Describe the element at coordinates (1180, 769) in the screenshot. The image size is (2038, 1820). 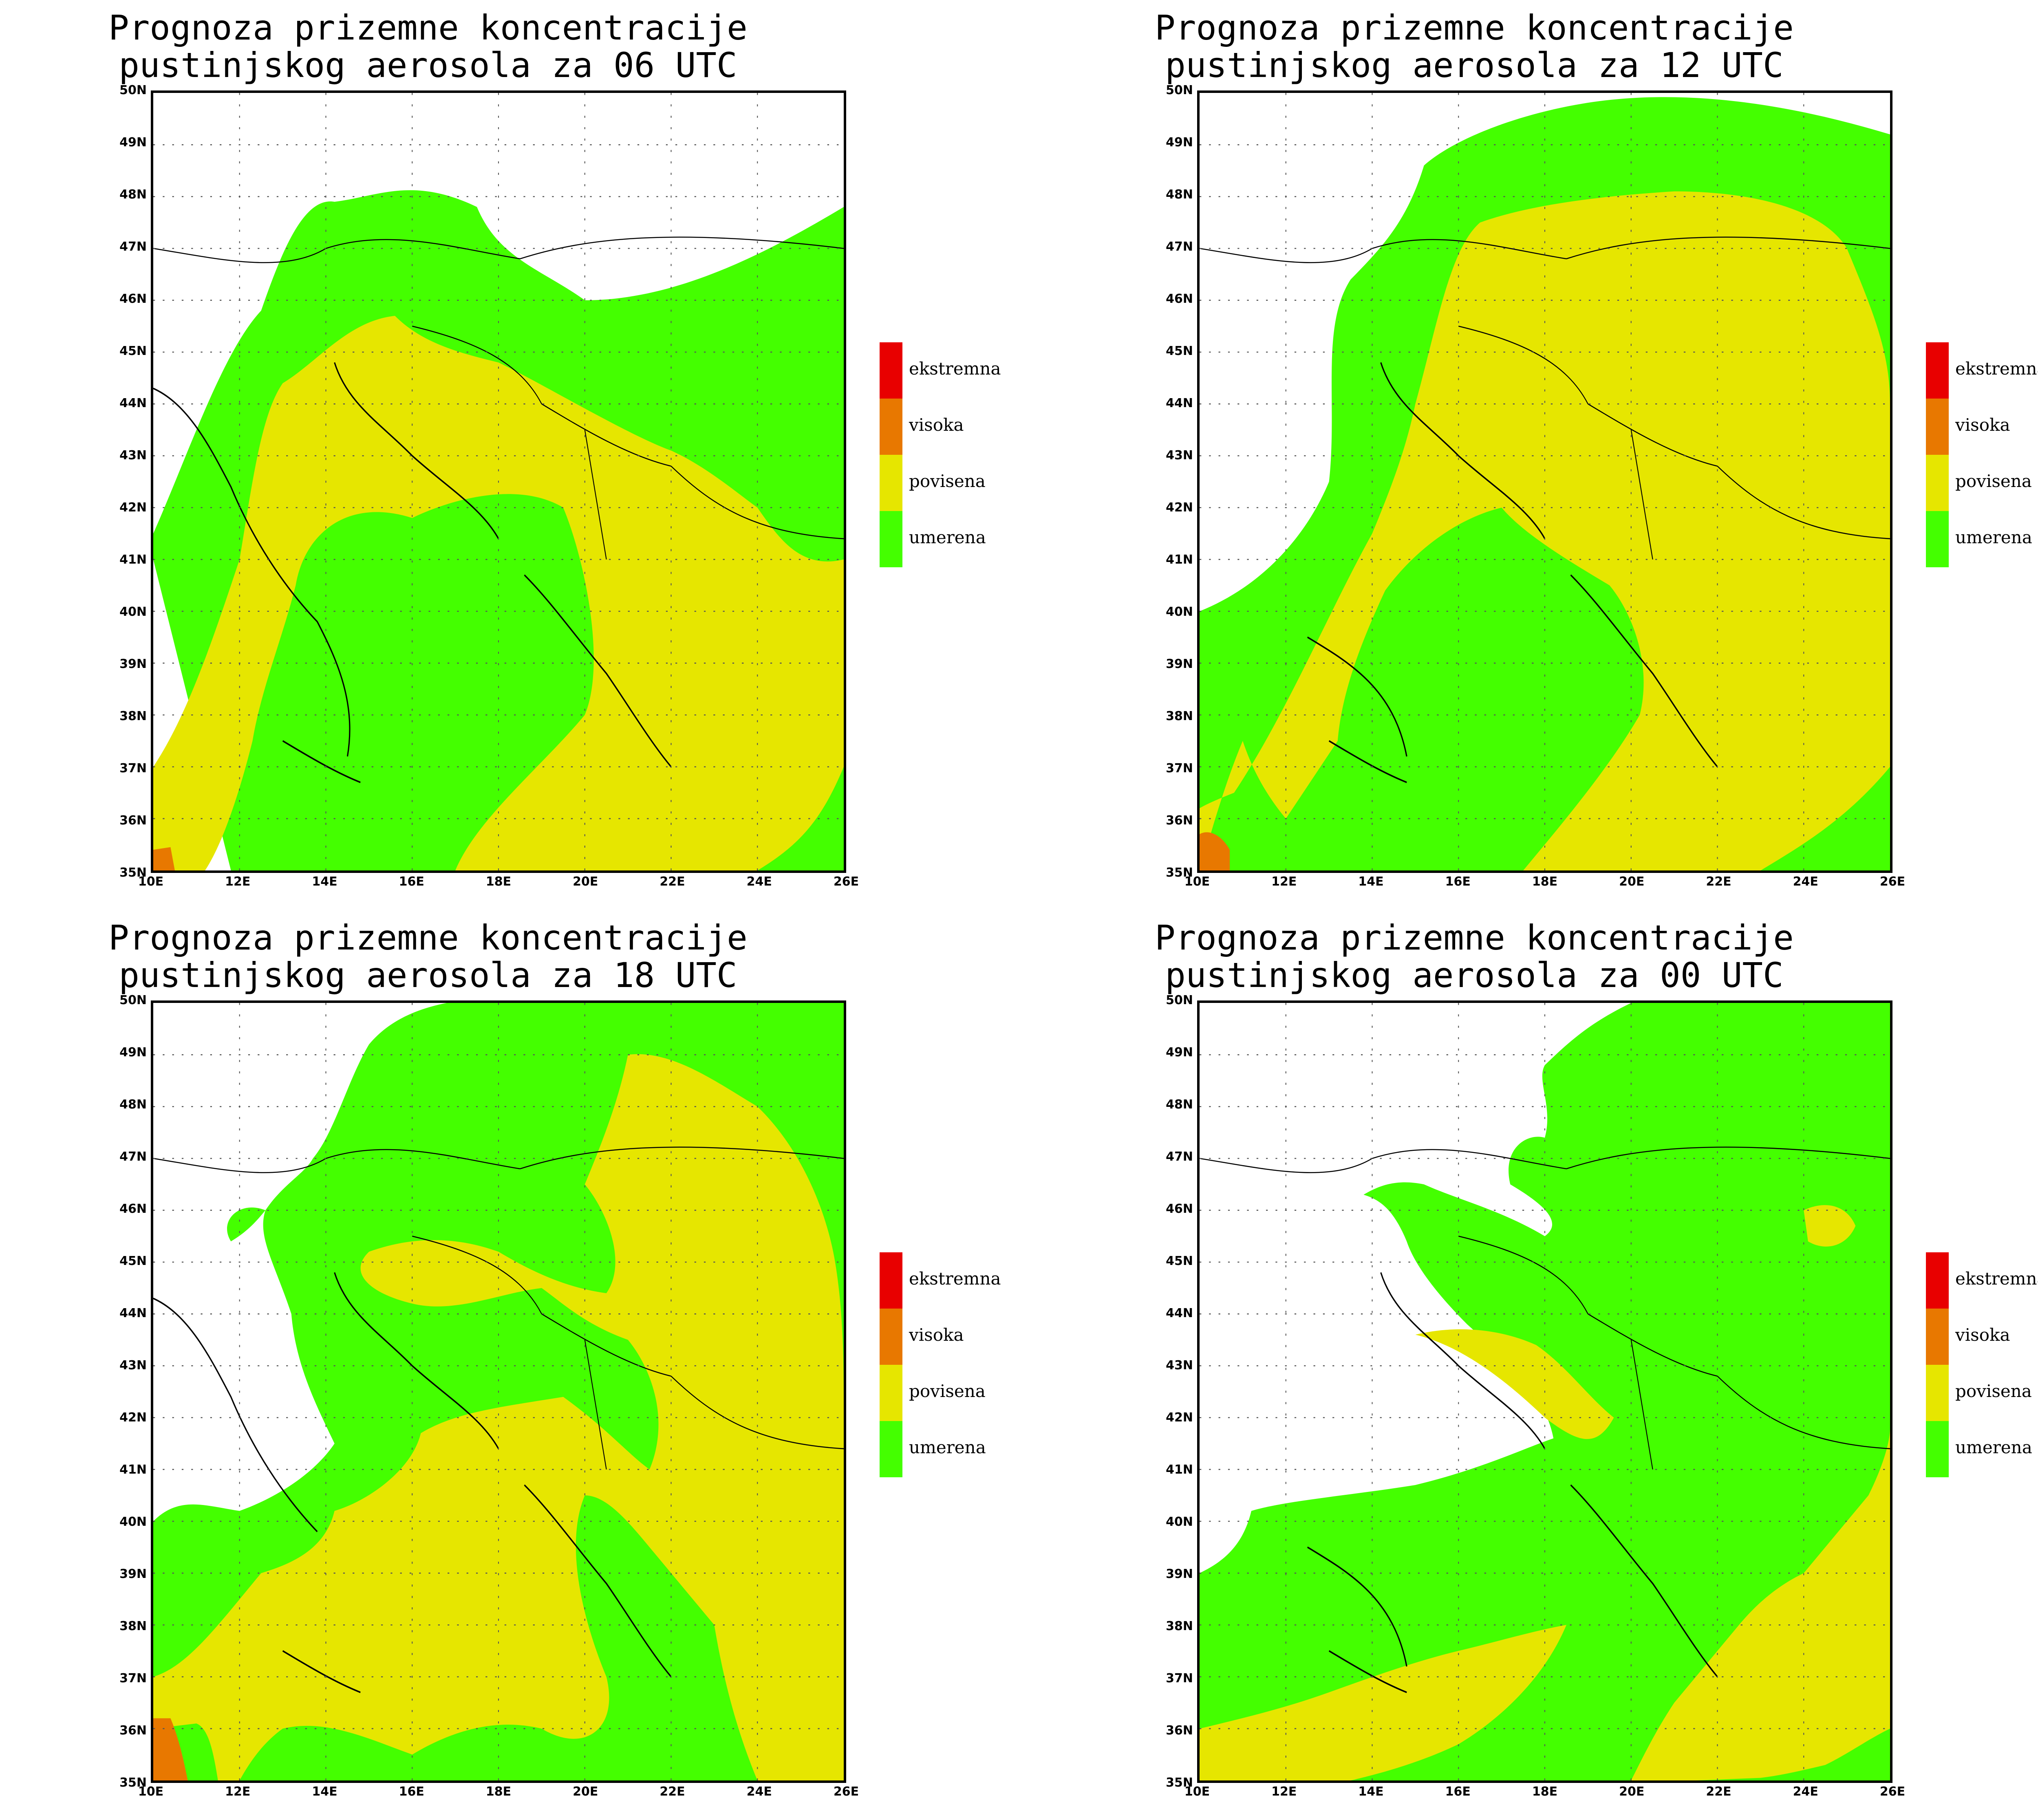
I see `lat-tick-label: 37N` at that location.